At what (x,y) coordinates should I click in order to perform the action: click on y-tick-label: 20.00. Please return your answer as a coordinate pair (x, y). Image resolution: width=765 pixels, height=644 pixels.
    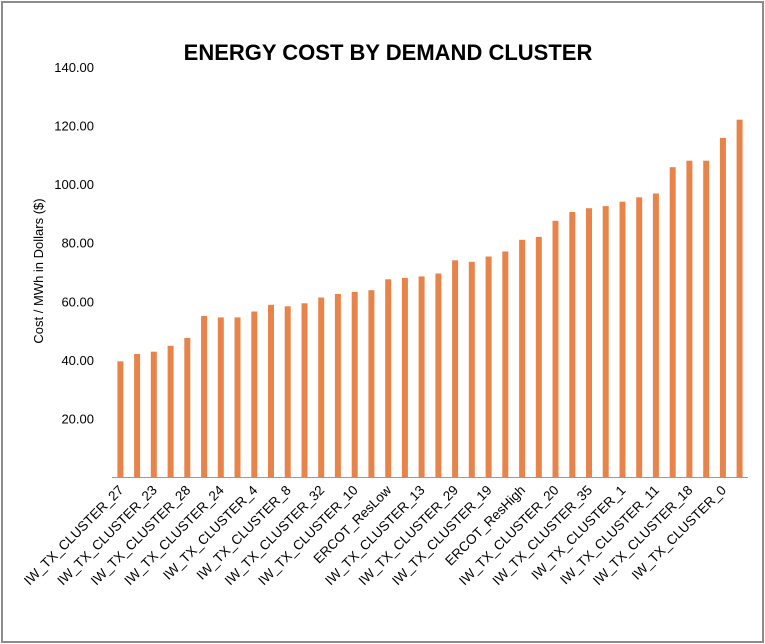
    Looking at the image, I should click on (77, 418).